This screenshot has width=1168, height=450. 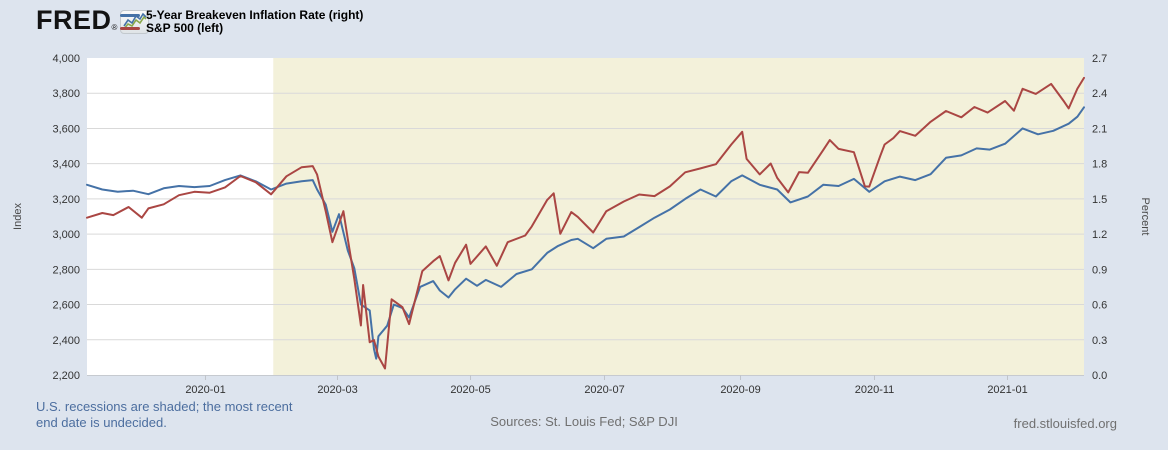 I want to click on right-tick-label: 1.5, so click(x=1099, y=200).